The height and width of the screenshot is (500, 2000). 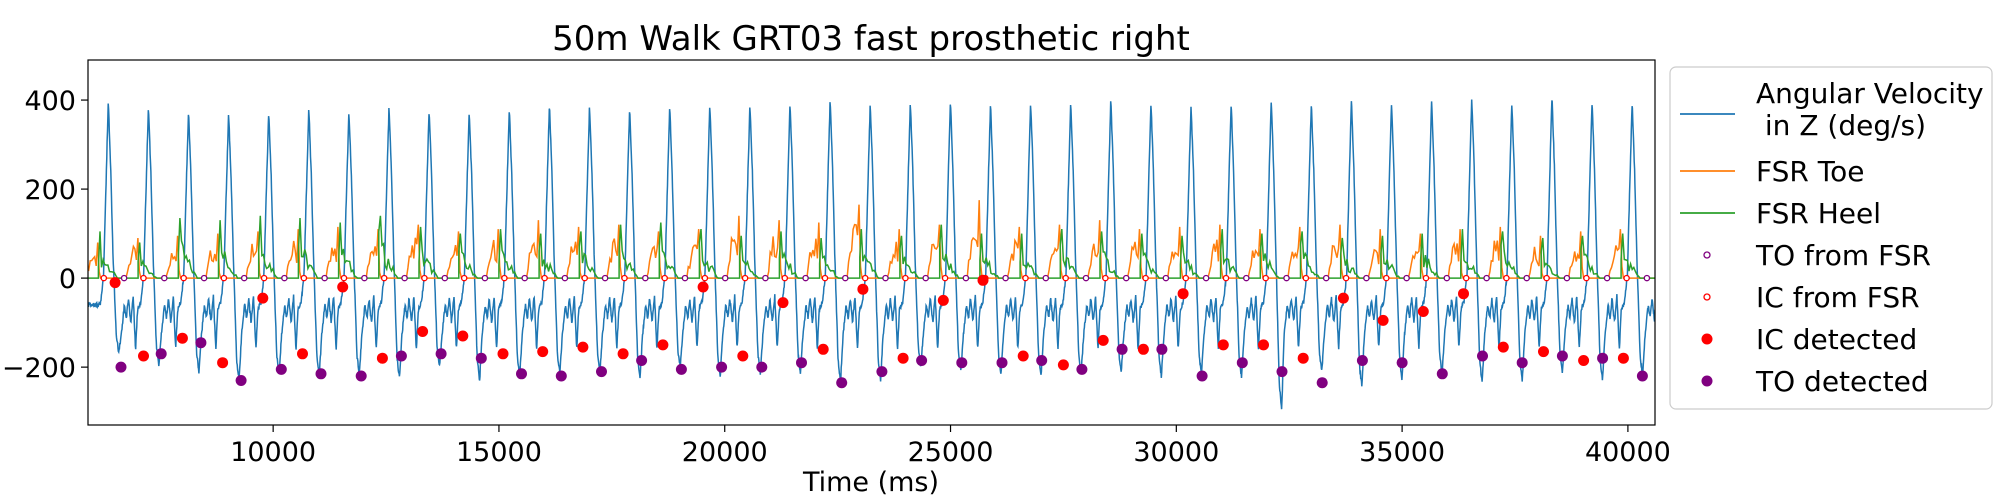 I want to click on y-tick-label: 0, so click(x=67, y=279).